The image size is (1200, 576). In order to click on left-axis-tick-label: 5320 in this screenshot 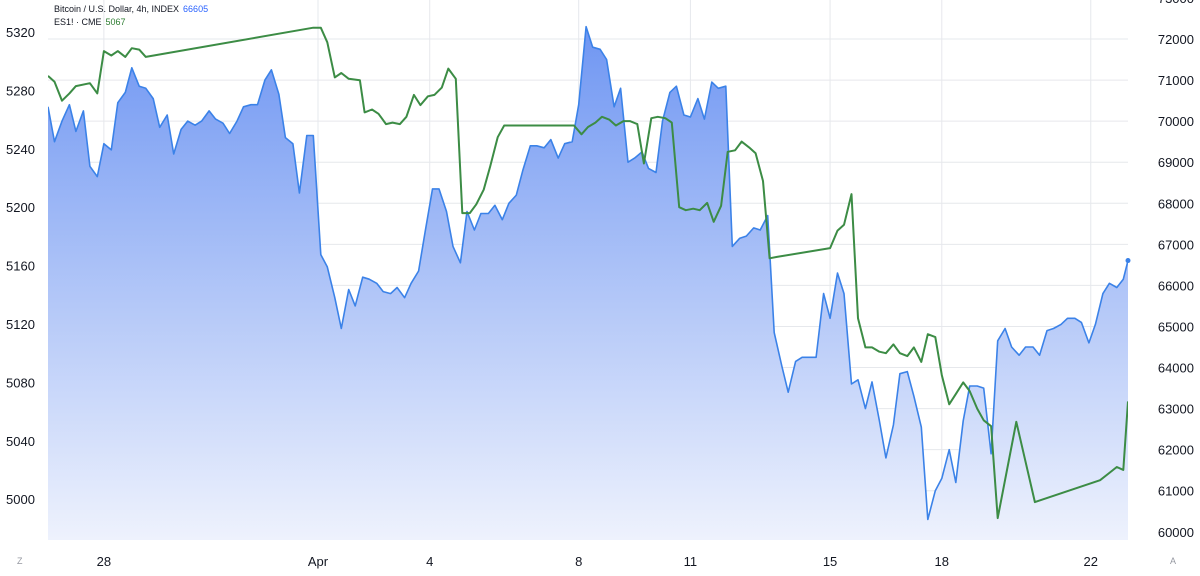, I will do `click(20, 32)`.